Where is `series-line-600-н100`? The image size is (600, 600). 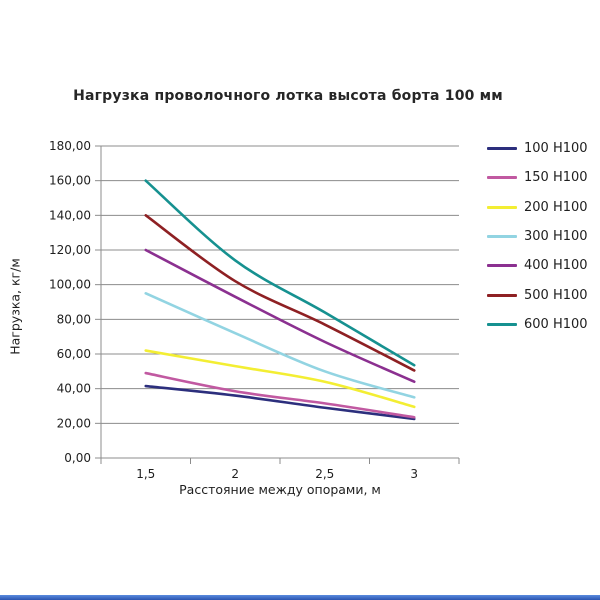
series-line-600-н100 is located at coordinates (280, 273).